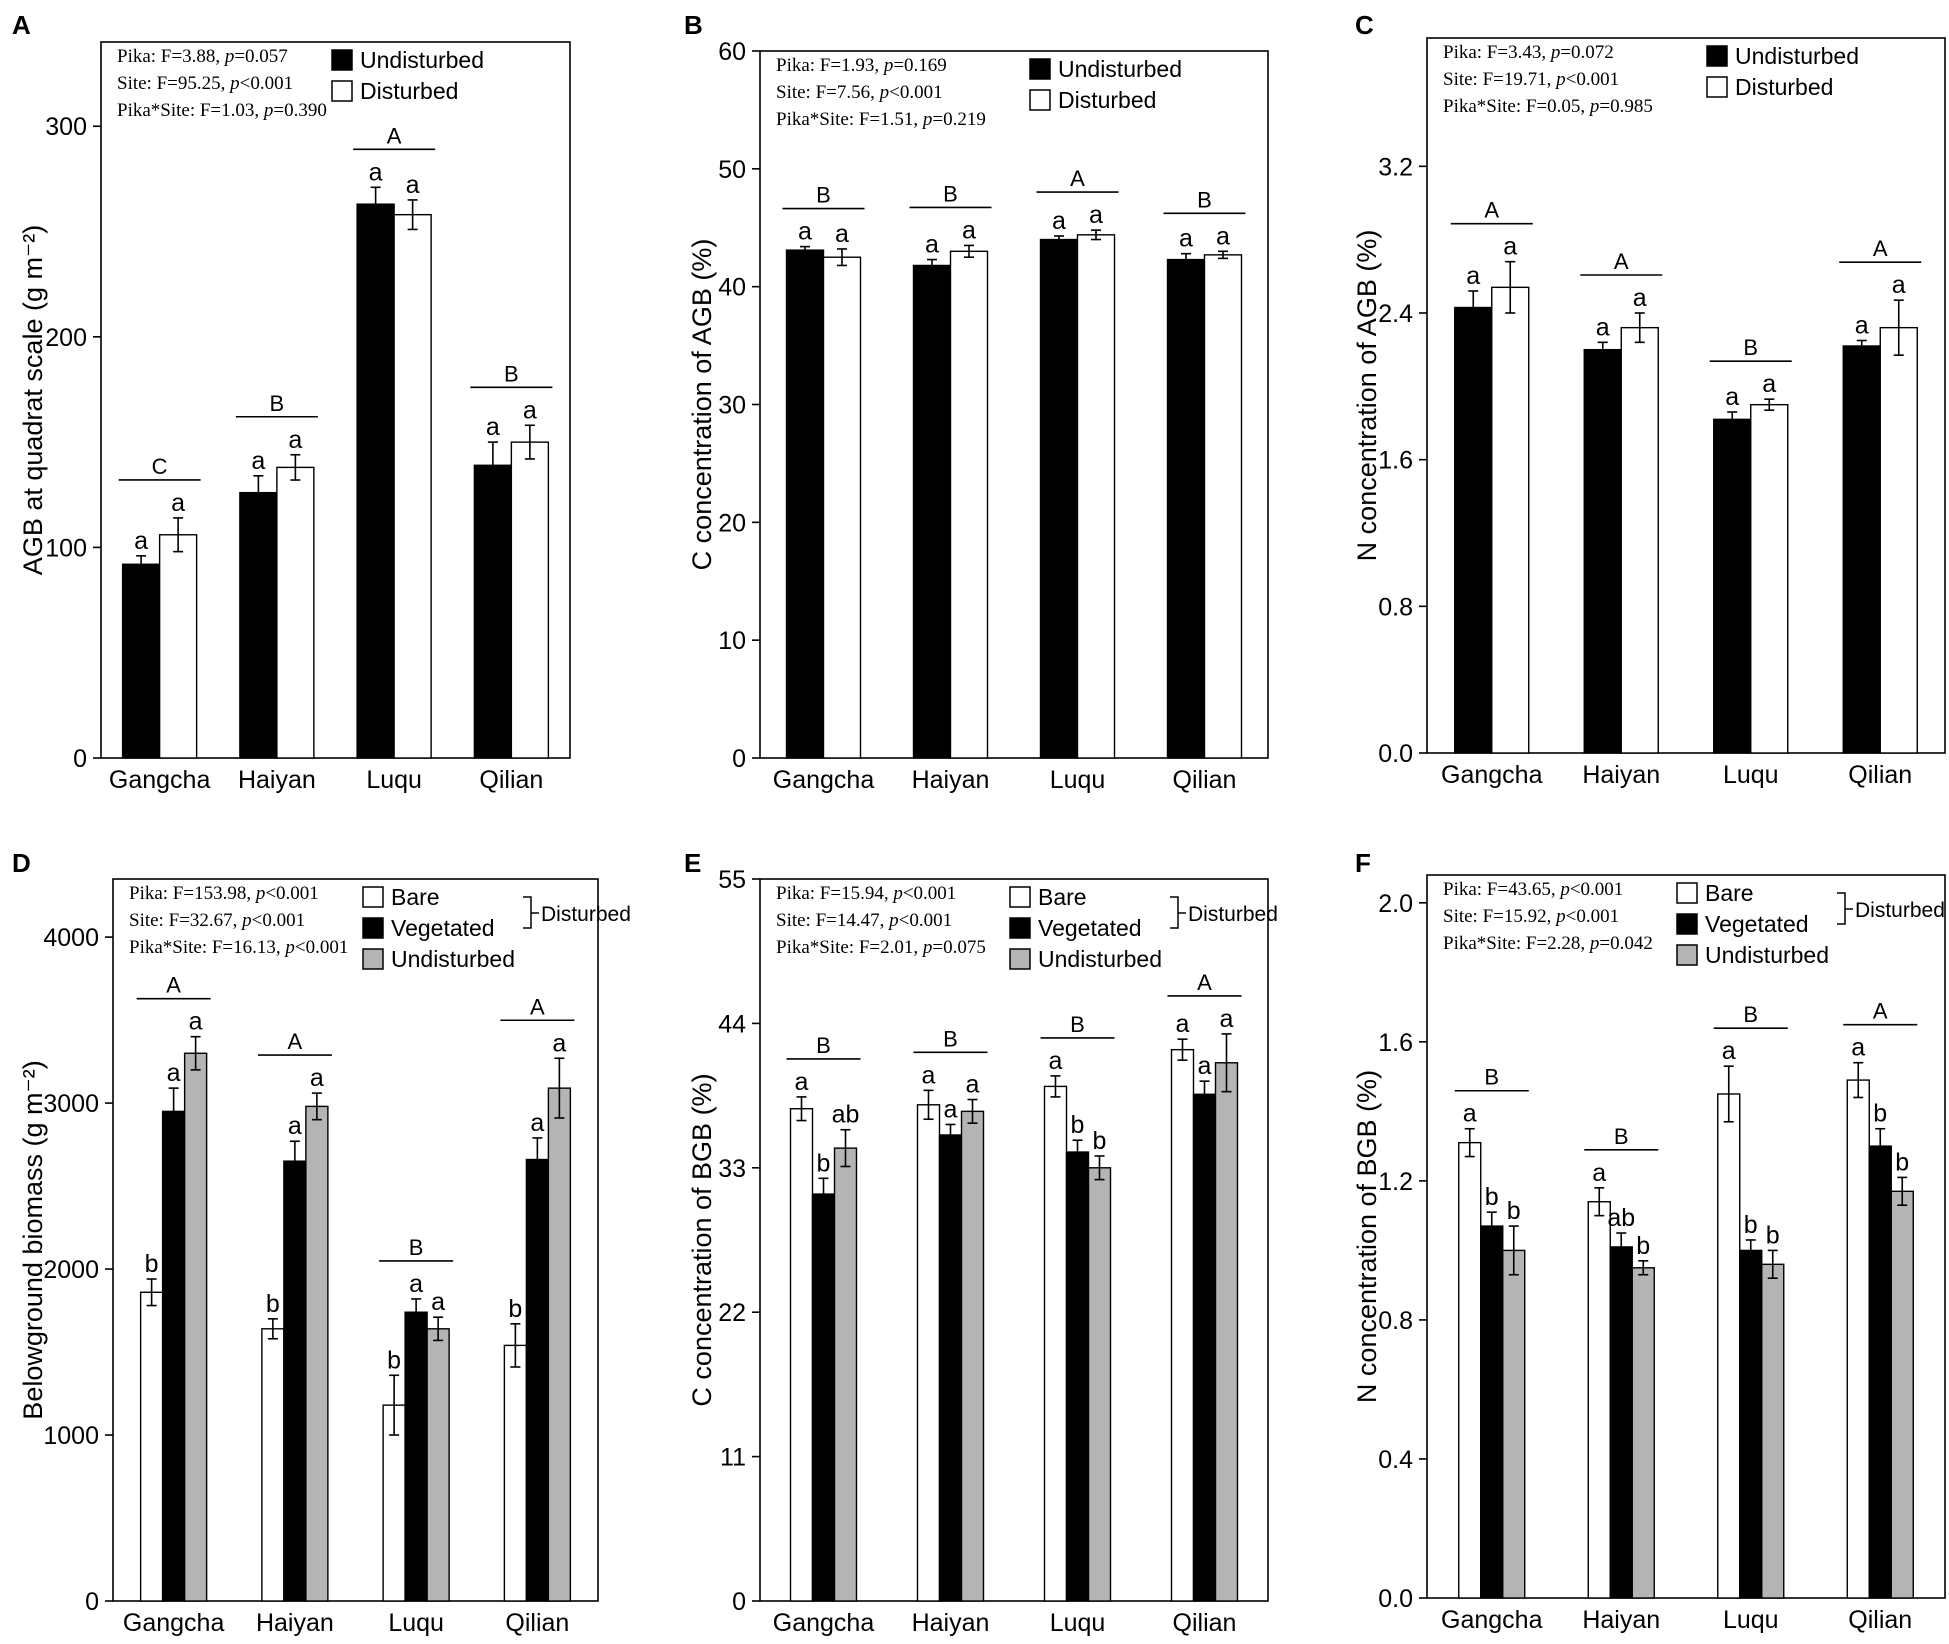 The height and width of the screenshot is (1644, 1949). I want to click on stat-line: Site: F=95.25, p<0.001, so click(205, 83).